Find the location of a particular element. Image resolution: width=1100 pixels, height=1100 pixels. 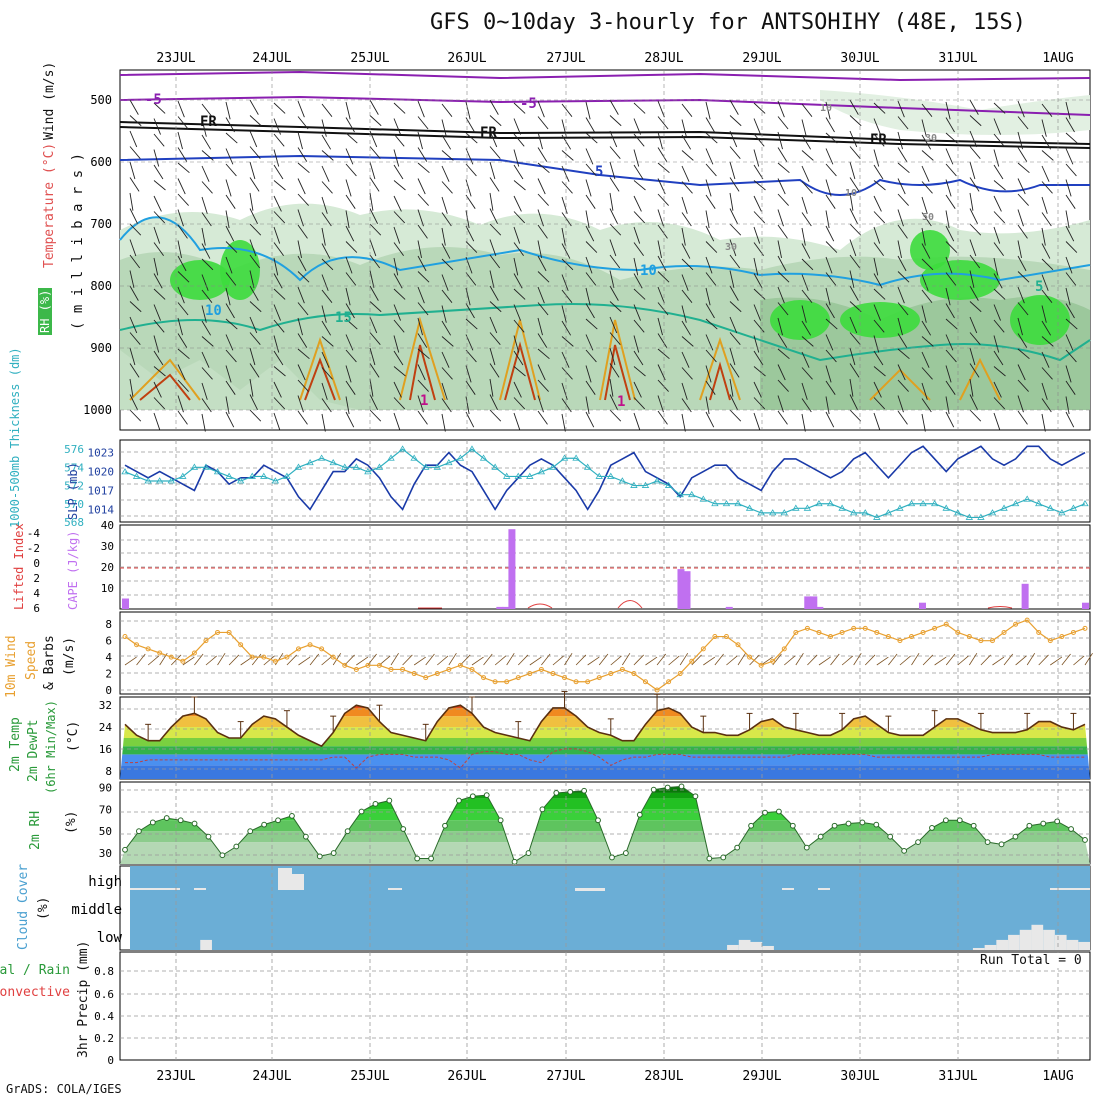

temperature-contour is located at coordinates (605, 105).